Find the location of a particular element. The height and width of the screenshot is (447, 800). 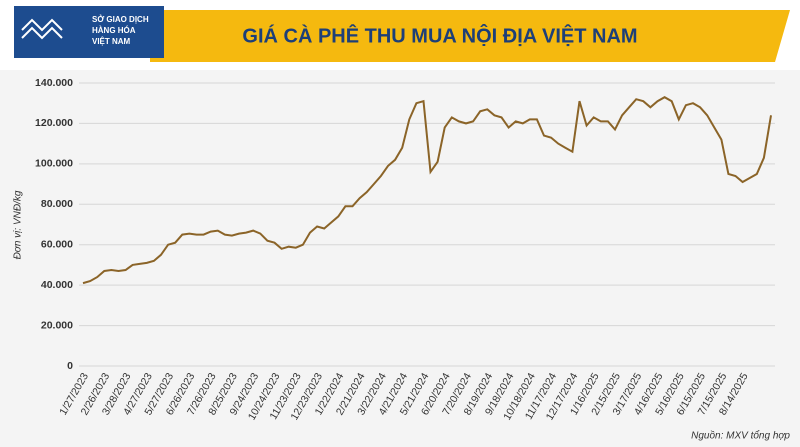

y-tick-label: 0 is located at coordinates (70, 366).